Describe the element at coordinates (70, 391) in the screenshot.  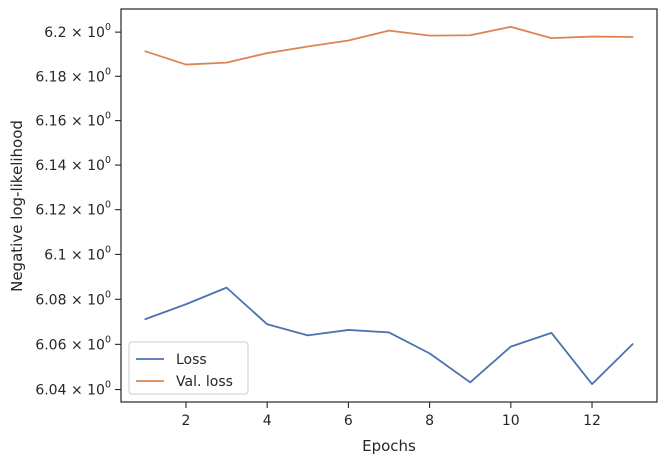
I see `y-tick-base: 6.04 × 10` at that location.